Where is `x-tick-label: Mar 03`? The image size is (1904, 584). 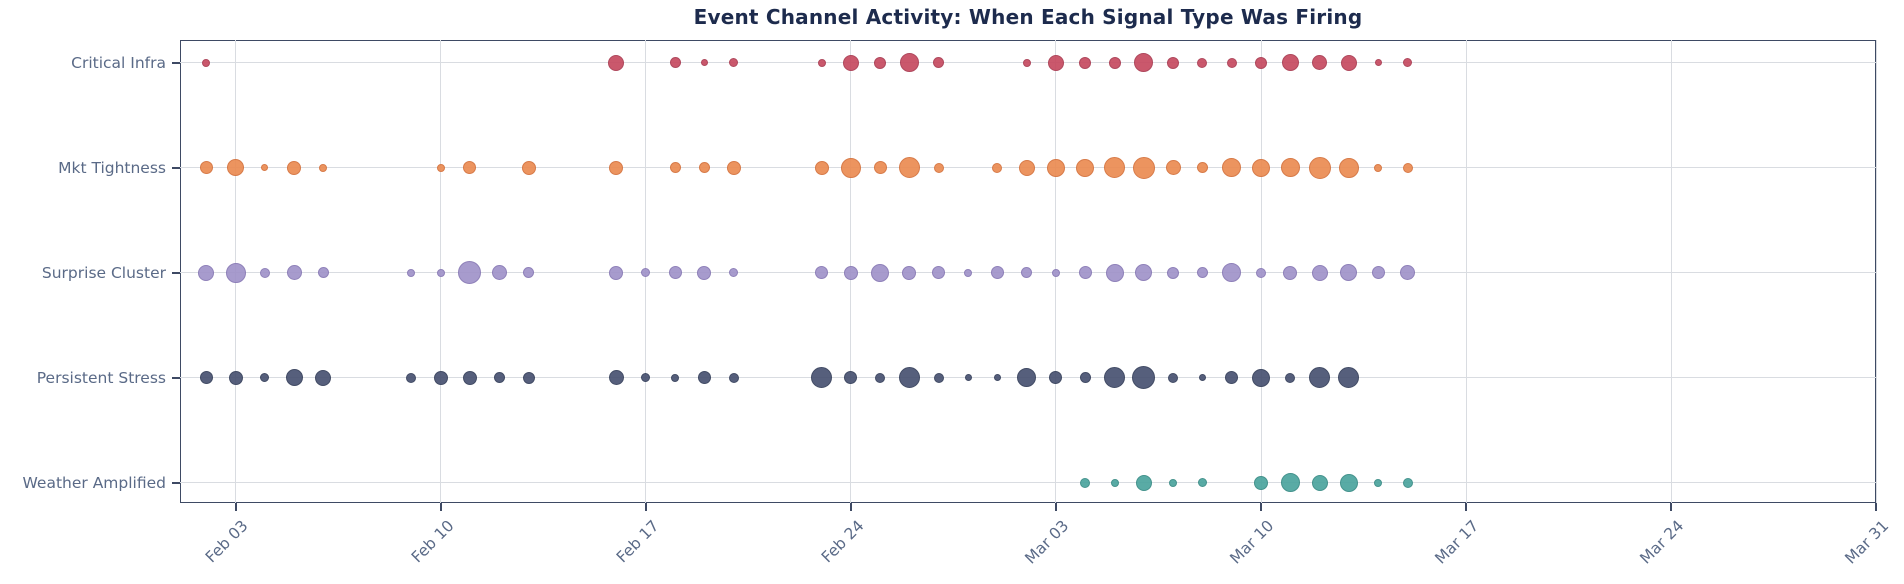 x-tick-label: Mar 03 is located at coordinates (1047, 542).